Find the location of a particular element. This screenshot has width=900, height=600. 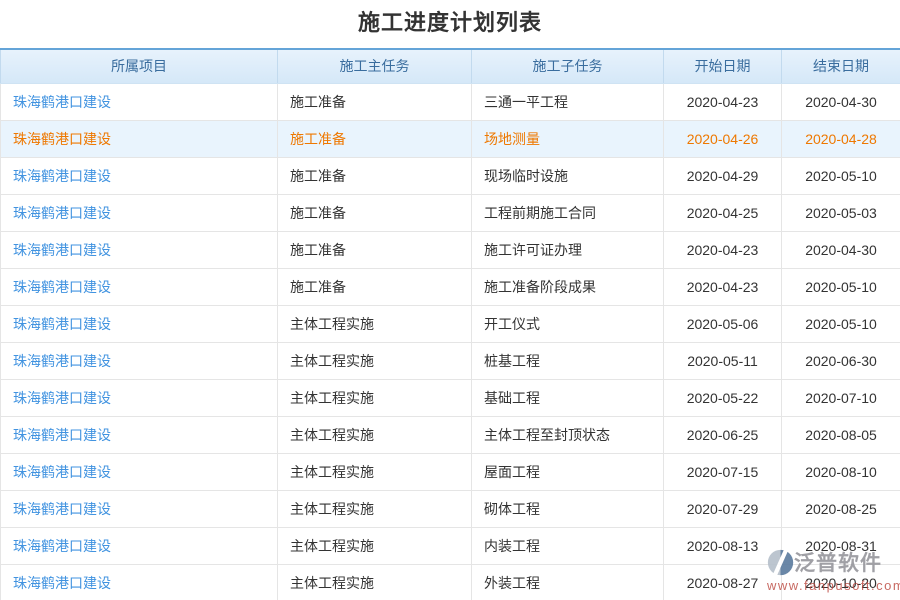

start-date-cell: 2020-05-22 is located at coordinates (722, 397).